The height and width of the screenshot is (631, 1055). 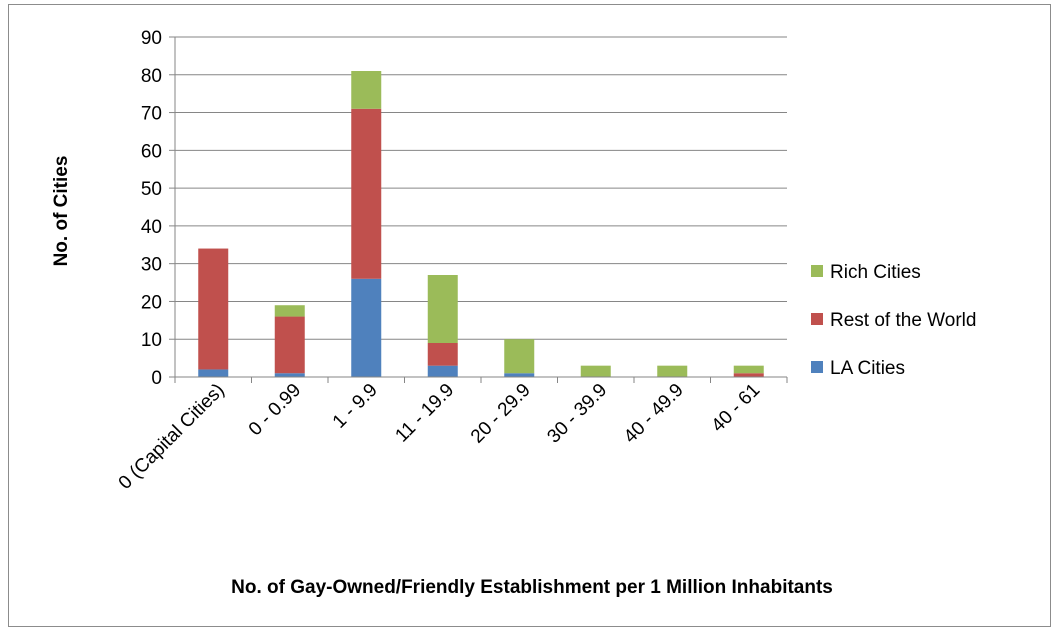 I want to click on x-tick-label: 0 - 0.99, so click(x=275, y=410).